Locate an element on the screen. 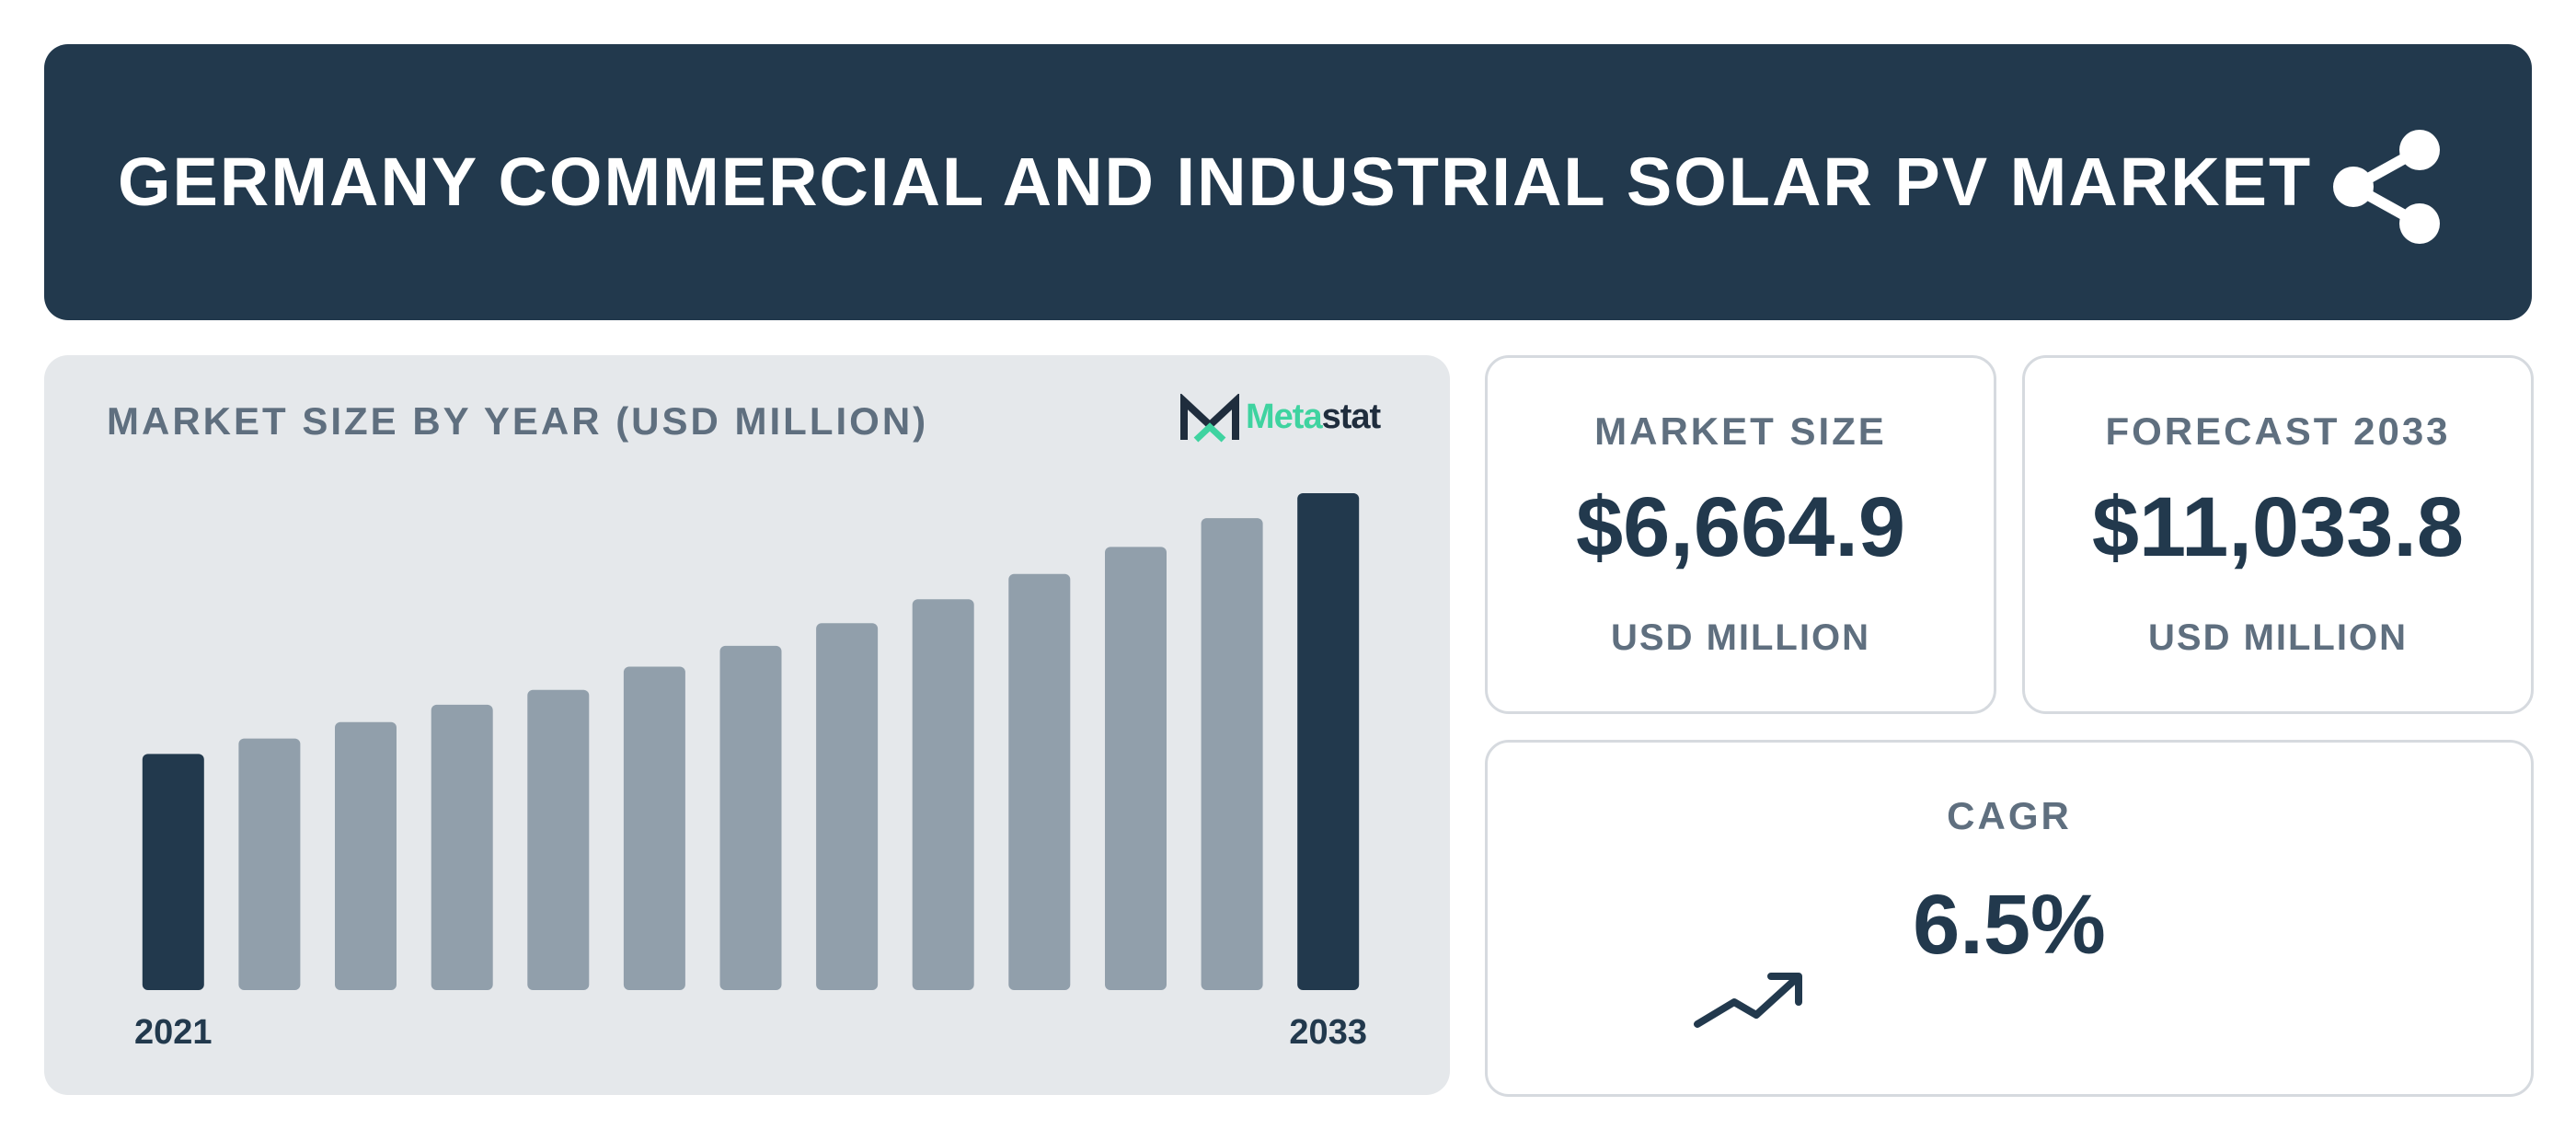 The width and height of the screenshot is (2576, 1141). x-tick-label-2033: 2033 is located at coordinates (1328, 1033).